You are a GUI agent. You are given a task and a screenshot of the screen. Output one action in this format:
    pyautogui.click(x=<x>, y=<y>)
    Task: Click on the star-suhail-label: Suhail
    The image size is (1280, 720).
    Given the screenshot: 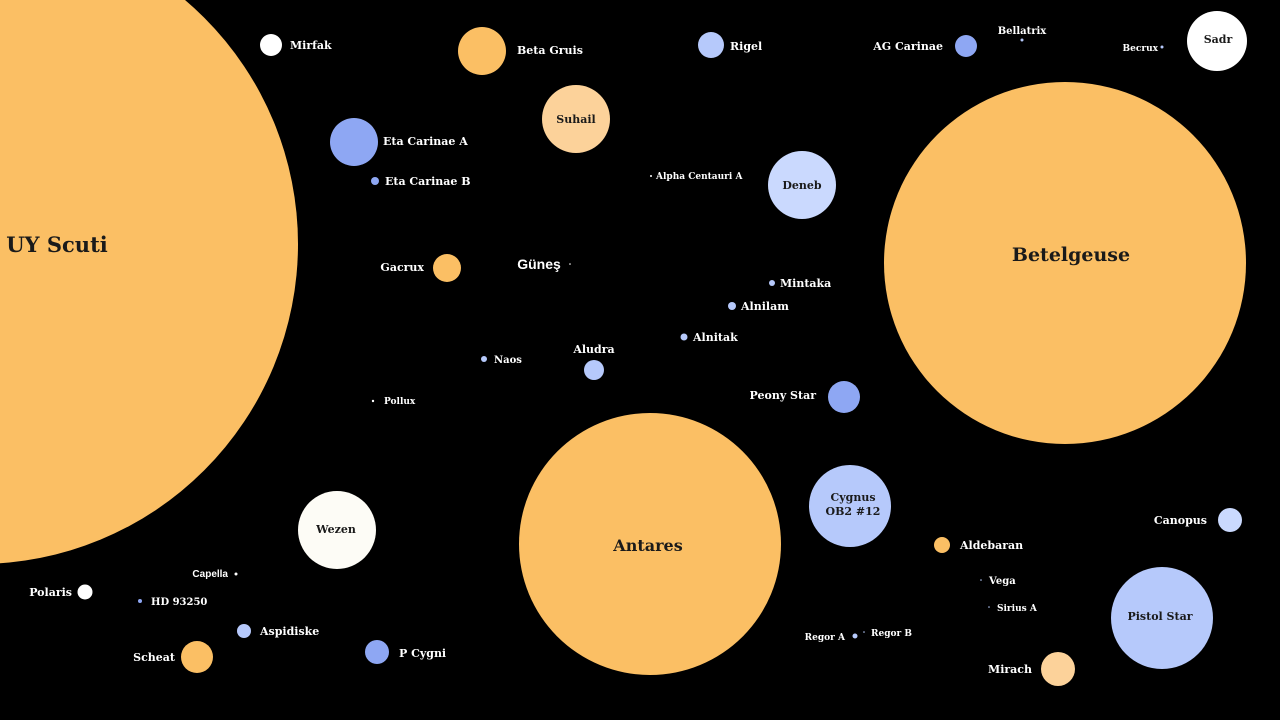 What is the action you would take?
    pyautogui.click(x=575, y=119)
    